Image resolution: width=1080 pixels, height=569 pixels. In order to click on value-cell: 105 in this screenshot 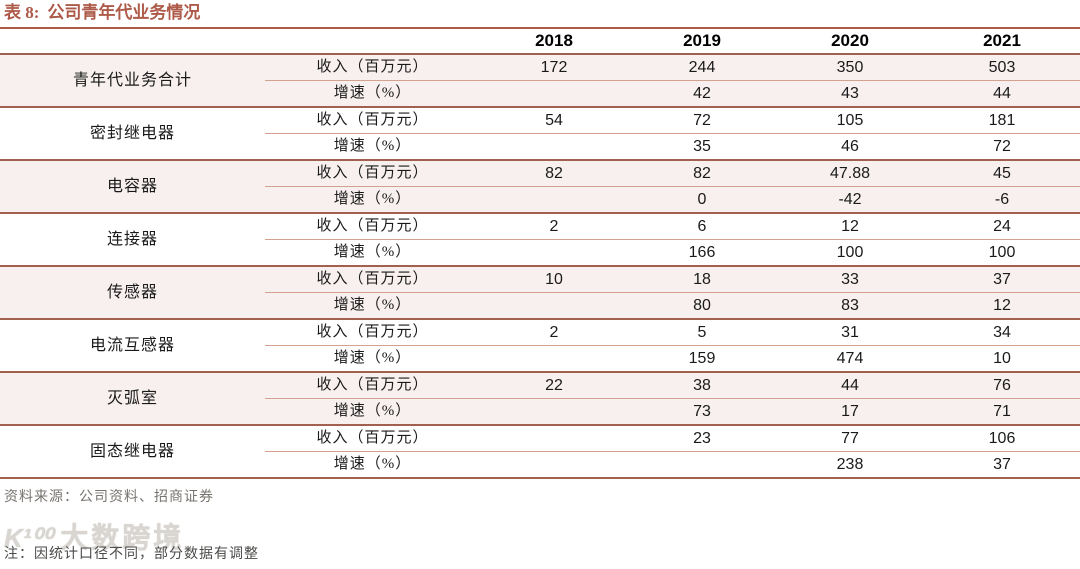, I will do `click(850, 120)`.